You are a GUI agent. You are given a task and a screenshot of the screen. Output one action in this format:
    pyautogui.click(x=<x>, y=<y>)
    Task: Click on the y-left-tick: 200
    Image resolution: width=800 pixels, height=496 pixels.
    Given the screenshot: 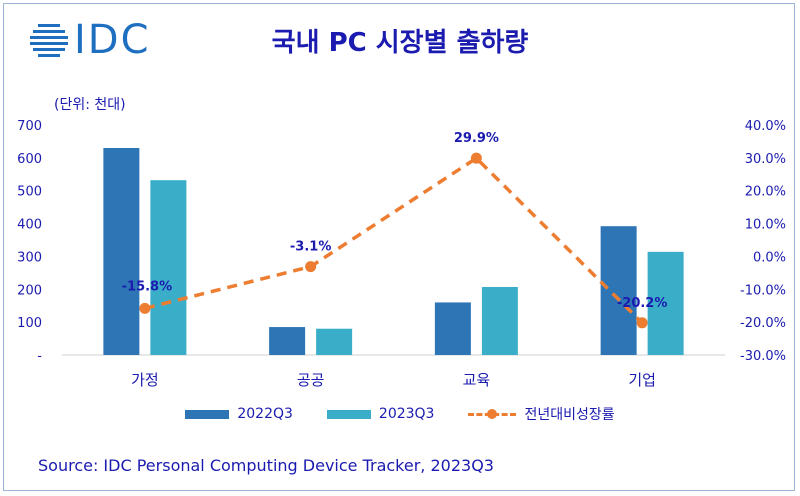 What is the action you would take?
    pyautogui.click(x=29, y=290)
    